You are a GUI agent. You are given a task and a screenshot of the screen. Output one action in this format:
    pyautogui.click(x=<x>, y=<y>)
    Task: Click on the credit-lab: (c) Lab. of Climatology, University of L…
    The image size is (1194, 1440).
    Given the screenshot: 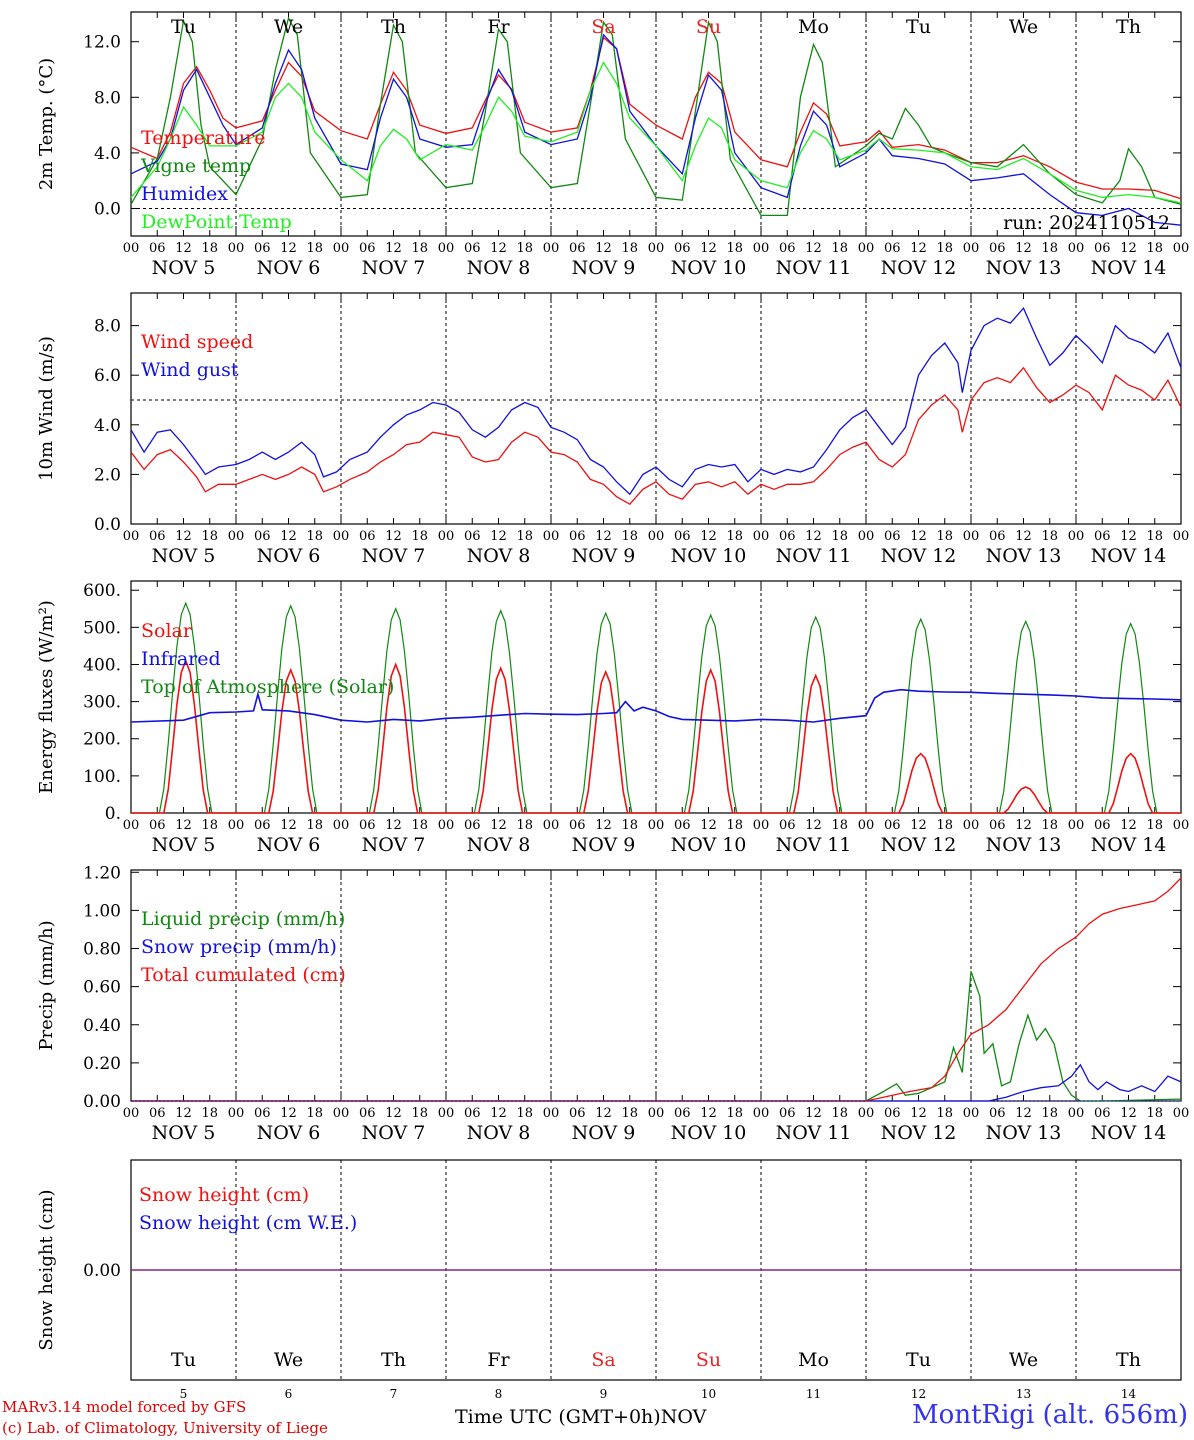 What is the action you would take?
    pyautogui.click(x=165, y=1428)
    